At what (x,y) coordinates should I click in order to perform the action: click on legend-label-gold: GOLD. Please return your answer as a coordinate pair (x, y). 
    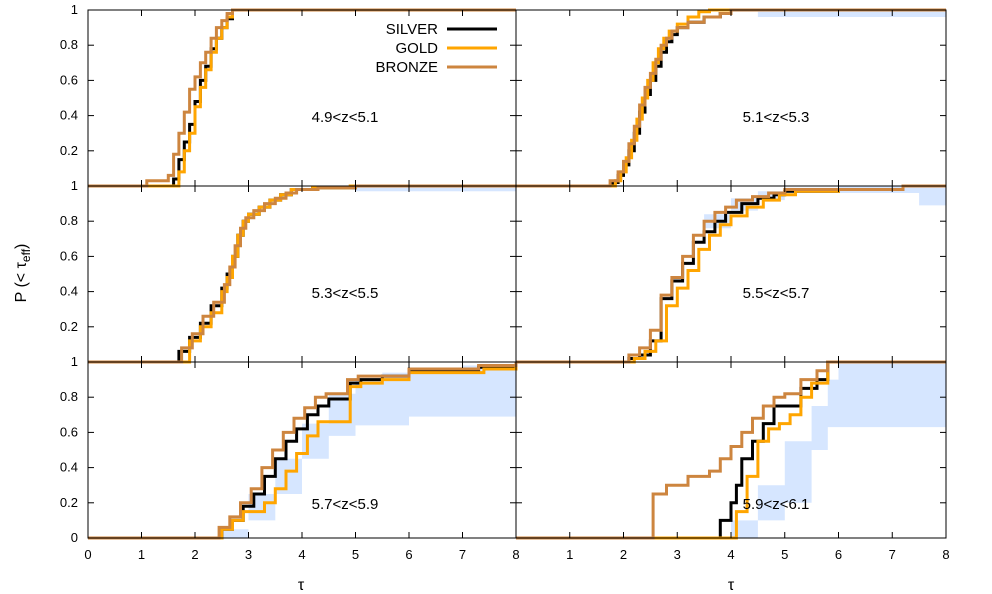
    Looking at the image, I should click on (416, 48).